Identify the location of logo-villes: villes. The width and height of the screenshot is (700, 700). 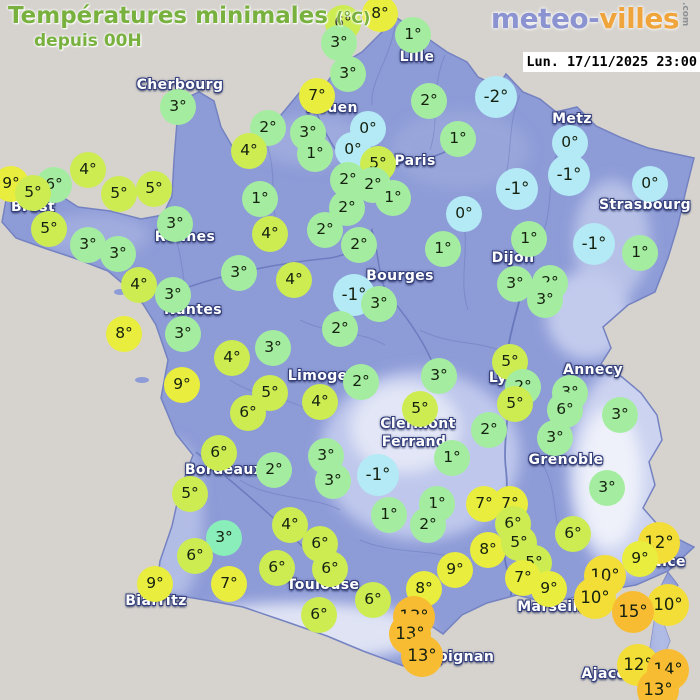
(639, 18).